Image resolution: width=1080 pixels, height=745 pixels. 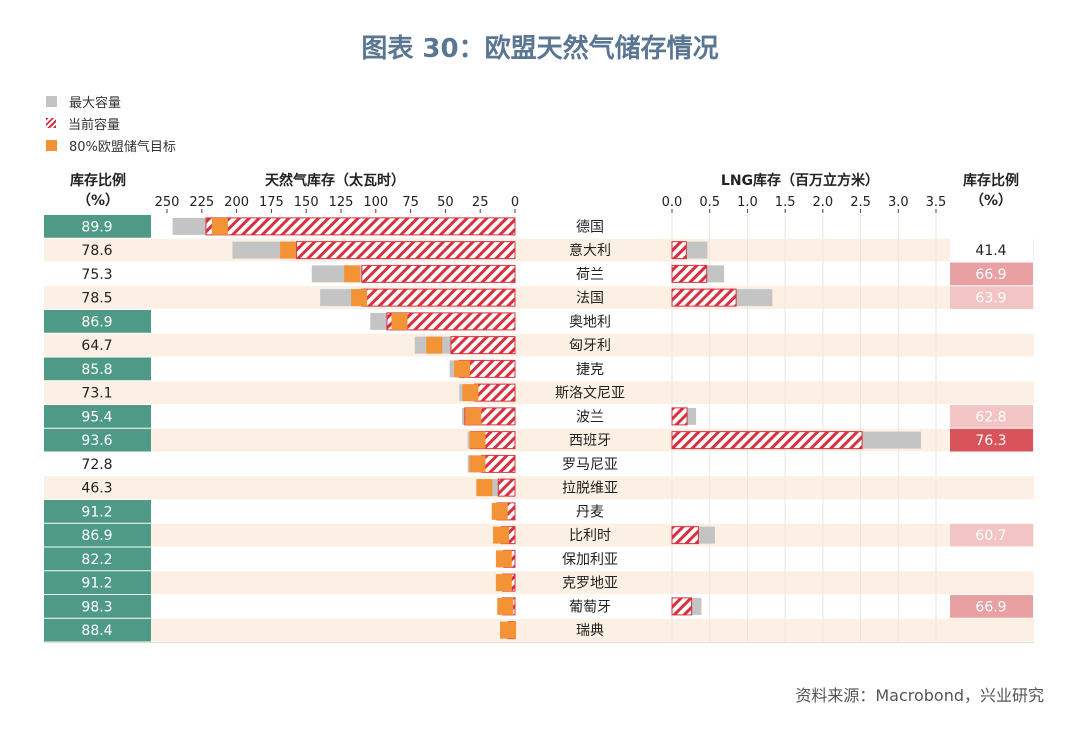 What do you see at coordinates (96, 441) in the screenshot?
I see `left-ratio-value: 93.6` at bounding box center [96, 441].